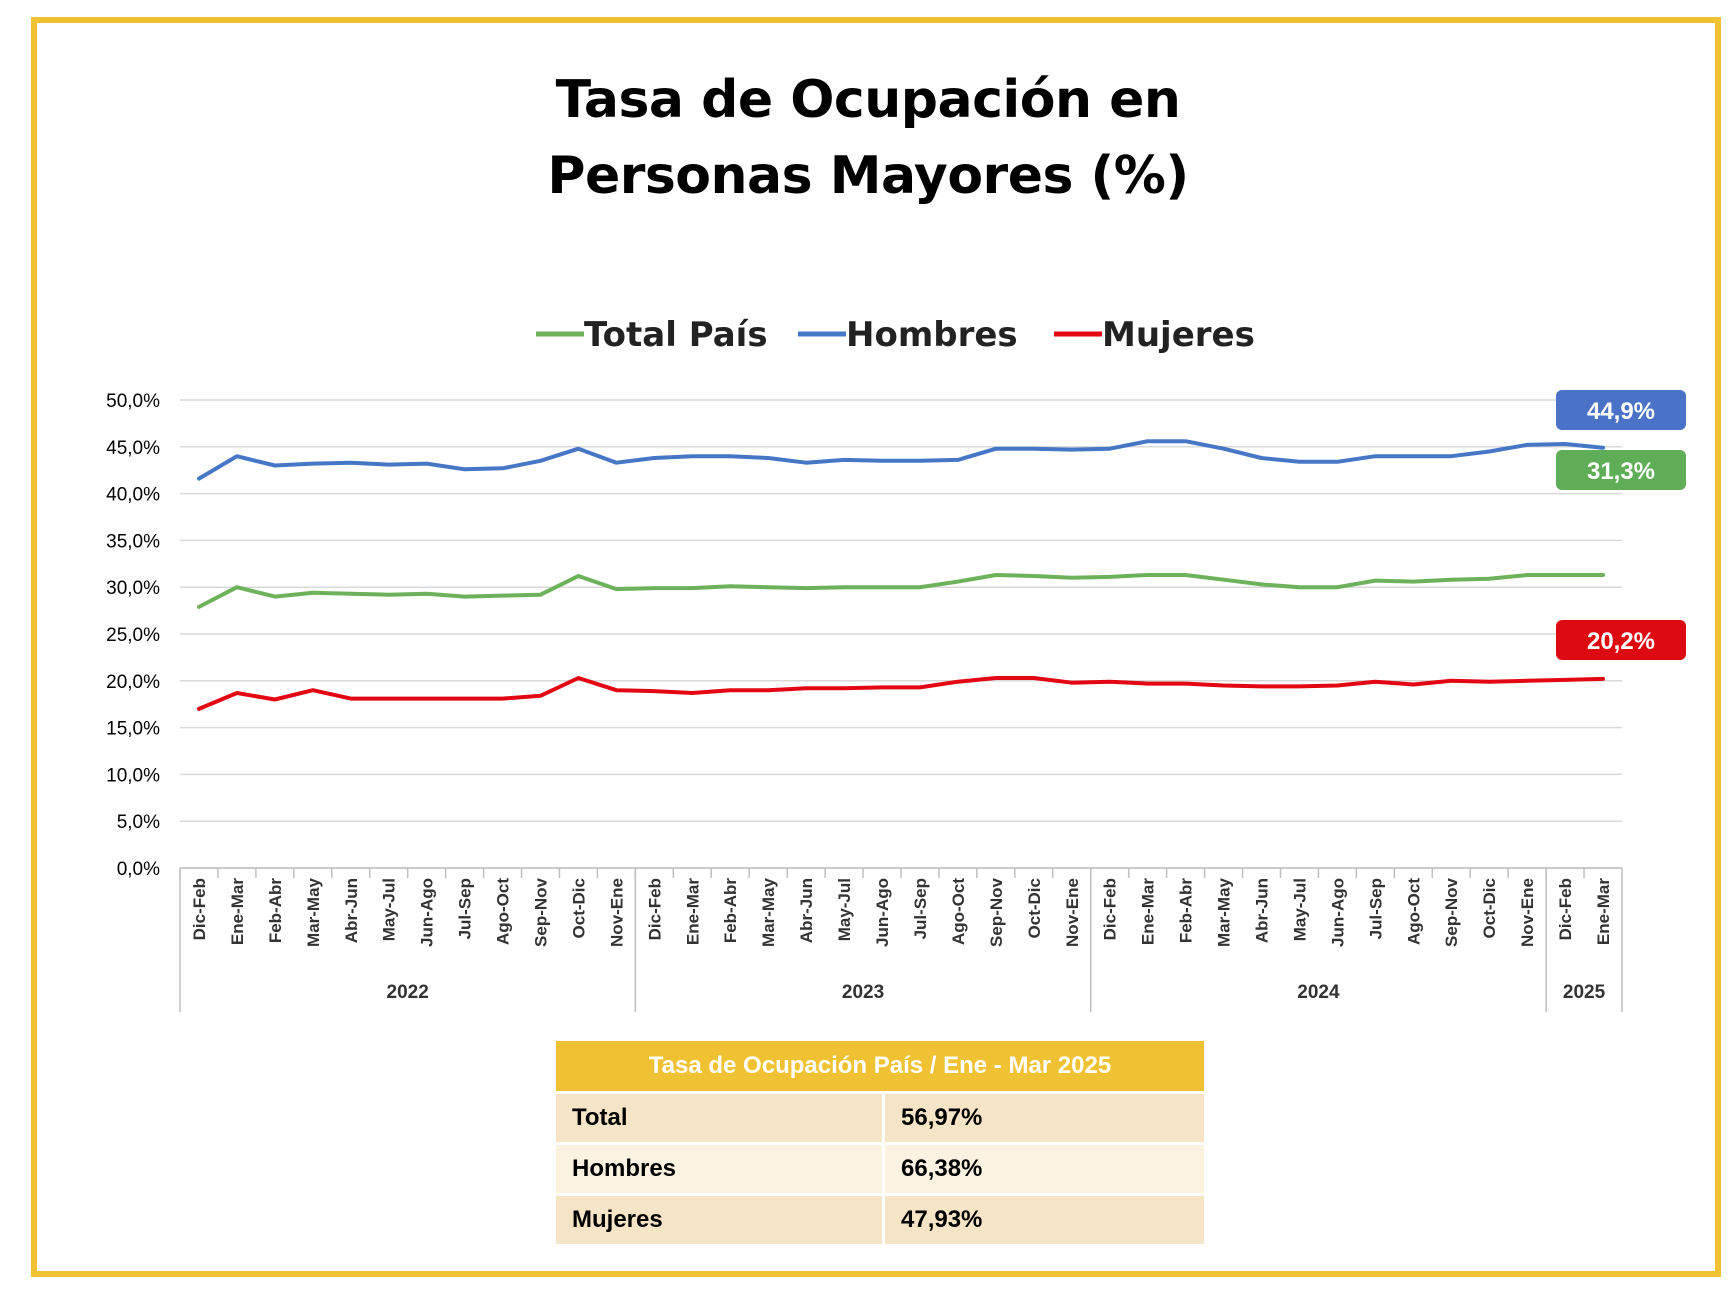  I want to click on legend-label: Hombres, so click(932, 335).